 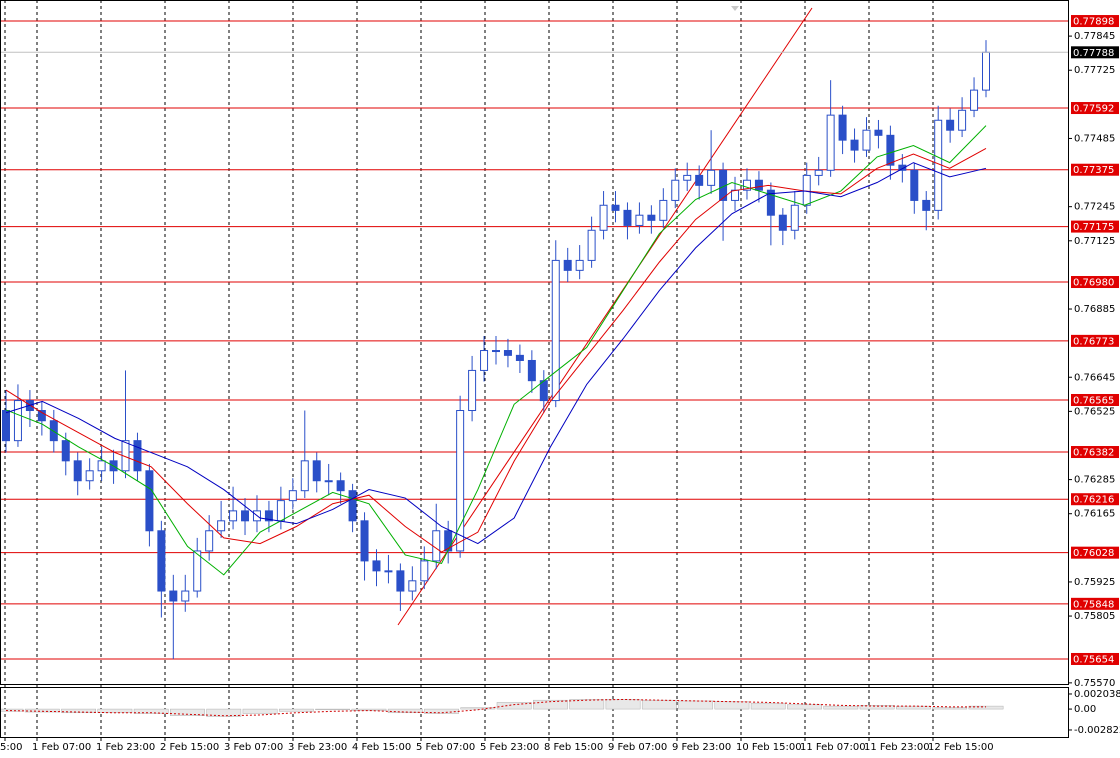 I want to click on x-tick-label: 3 Feb 07:00, so click(x=253, y=747).